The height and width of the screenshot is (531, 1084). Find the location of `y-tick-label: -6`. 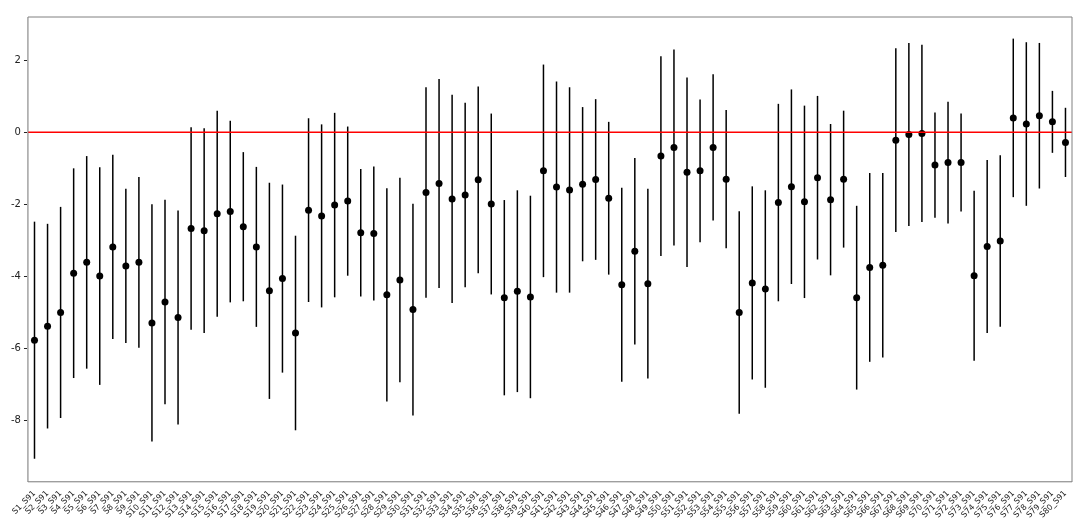

y-tick-label: -6 is located at coordinates (15, 348).